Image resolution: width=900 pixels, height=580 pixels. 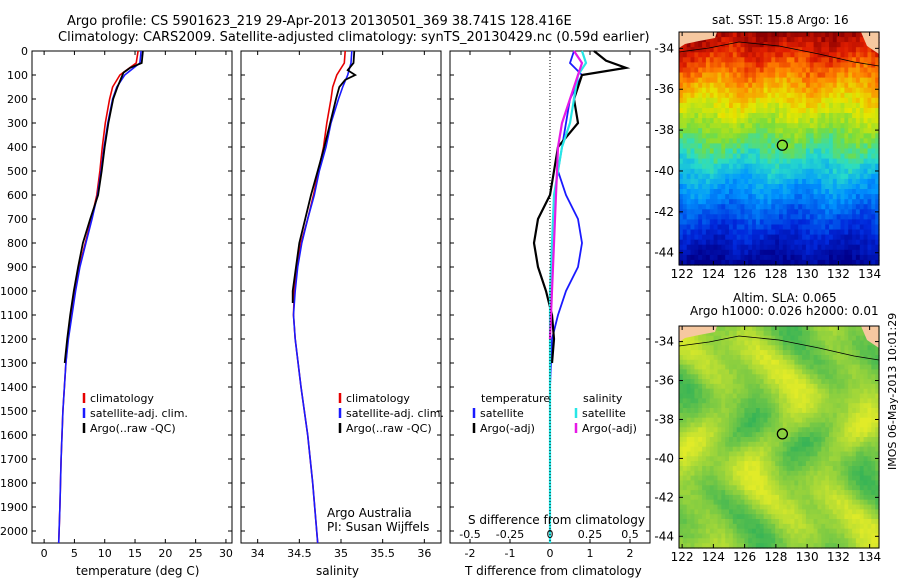 I want to click on y-tick-label: 2000, so click(x=14, y=531).